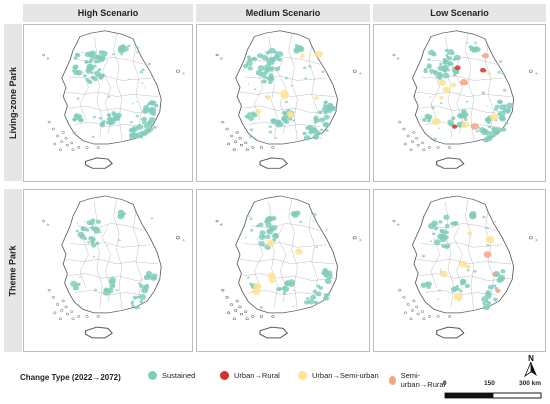  Describe the element at coordinates (345, 375) in the screenshot. I see `legend-label-urban-semi-urban: Urban→Semi-urban` at that location.